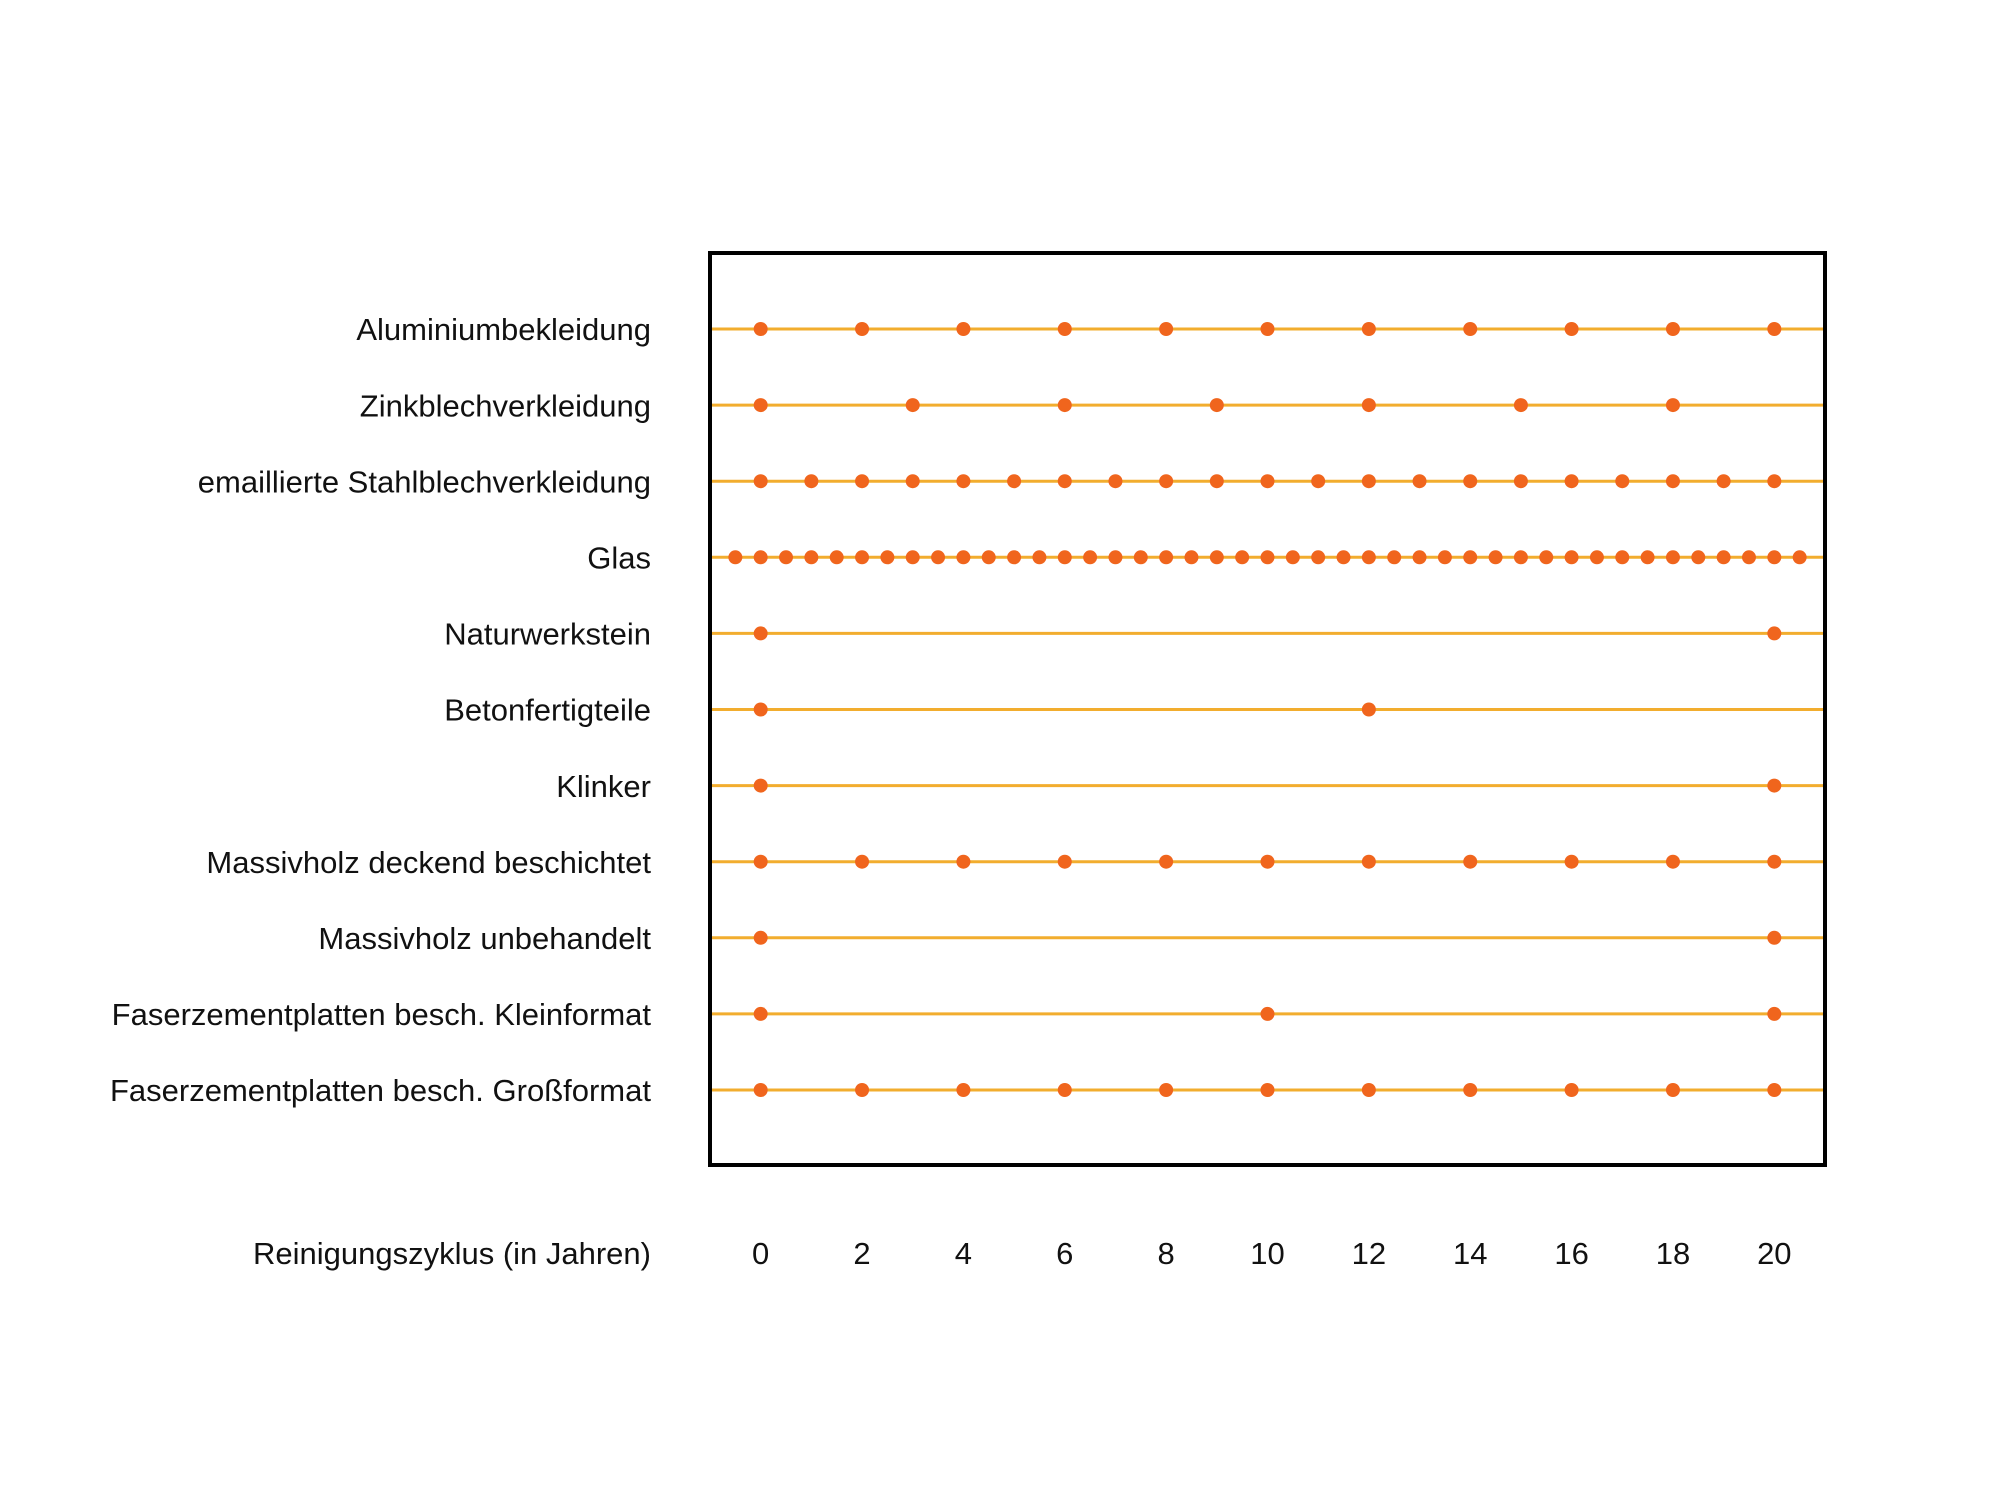 The width and height of the screenshot is (2000, 1500). Describe the element at coordinates (484, 938) in the screenshot. I see `row-label: Massivholz unbehandelt` at that location.